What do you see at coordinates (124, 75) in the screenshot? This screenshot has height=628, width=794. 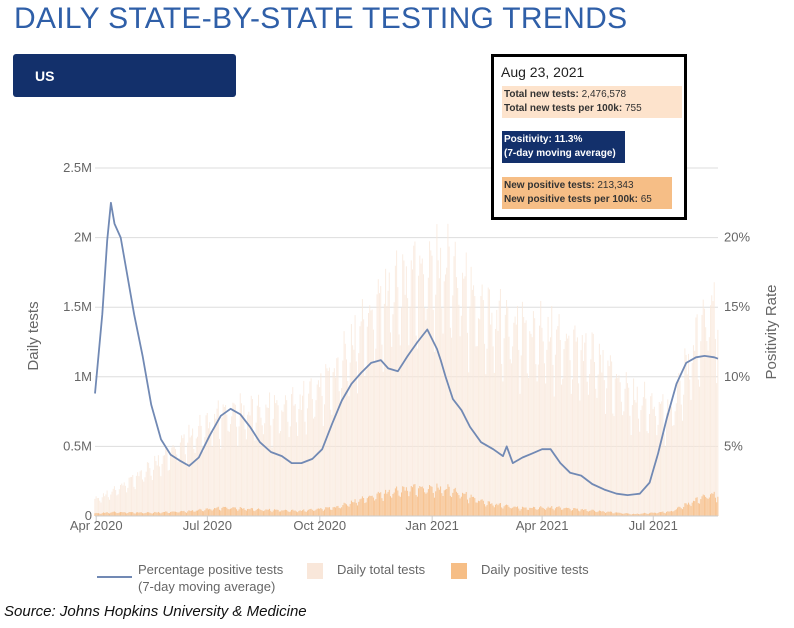 I see `region-selector: US` at bounding box center [124, 75].